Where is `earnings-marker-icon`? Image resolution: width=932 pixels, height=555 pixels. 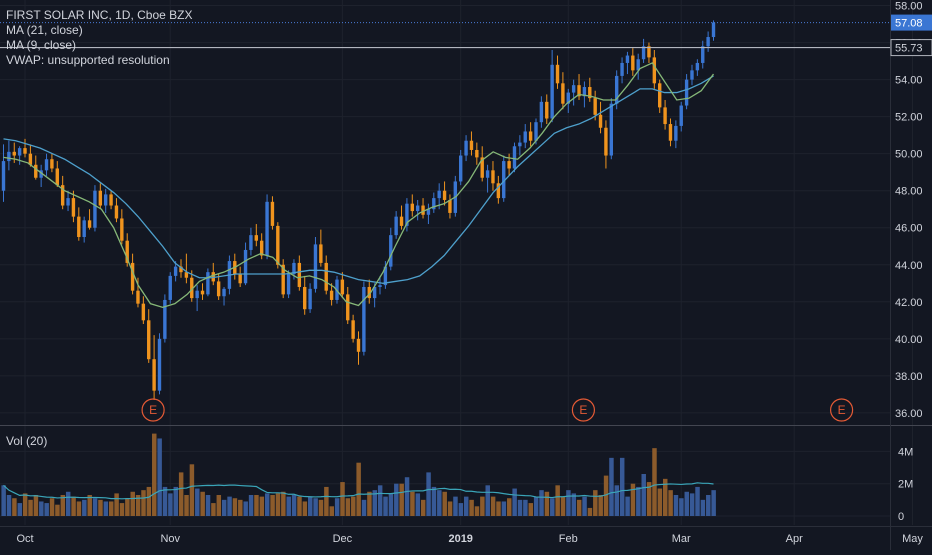
earnings-marker-icon is located at coordinates (841, 410).